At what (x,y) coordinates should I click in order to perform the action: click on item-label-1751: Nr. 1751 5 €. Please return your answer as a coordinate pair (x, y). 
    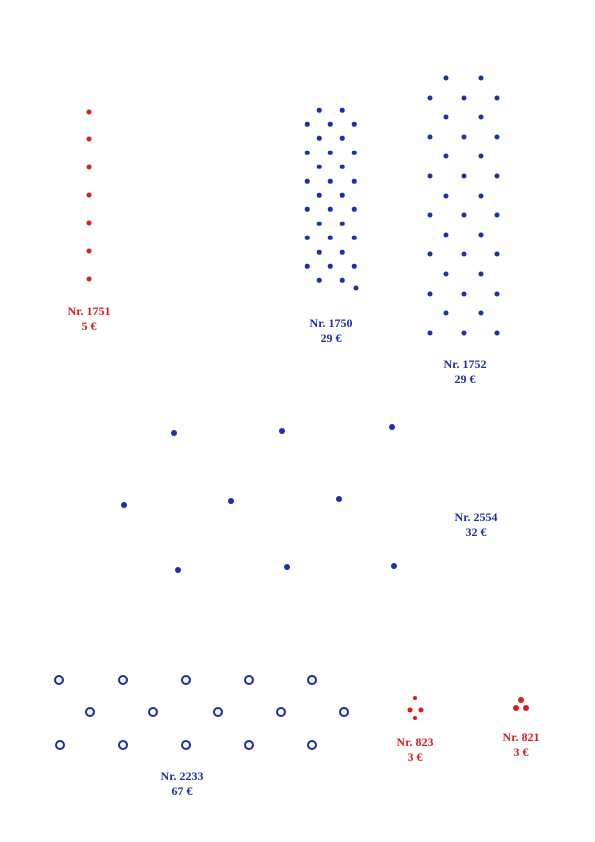
    Looking at the image, I should click on (89, 319).